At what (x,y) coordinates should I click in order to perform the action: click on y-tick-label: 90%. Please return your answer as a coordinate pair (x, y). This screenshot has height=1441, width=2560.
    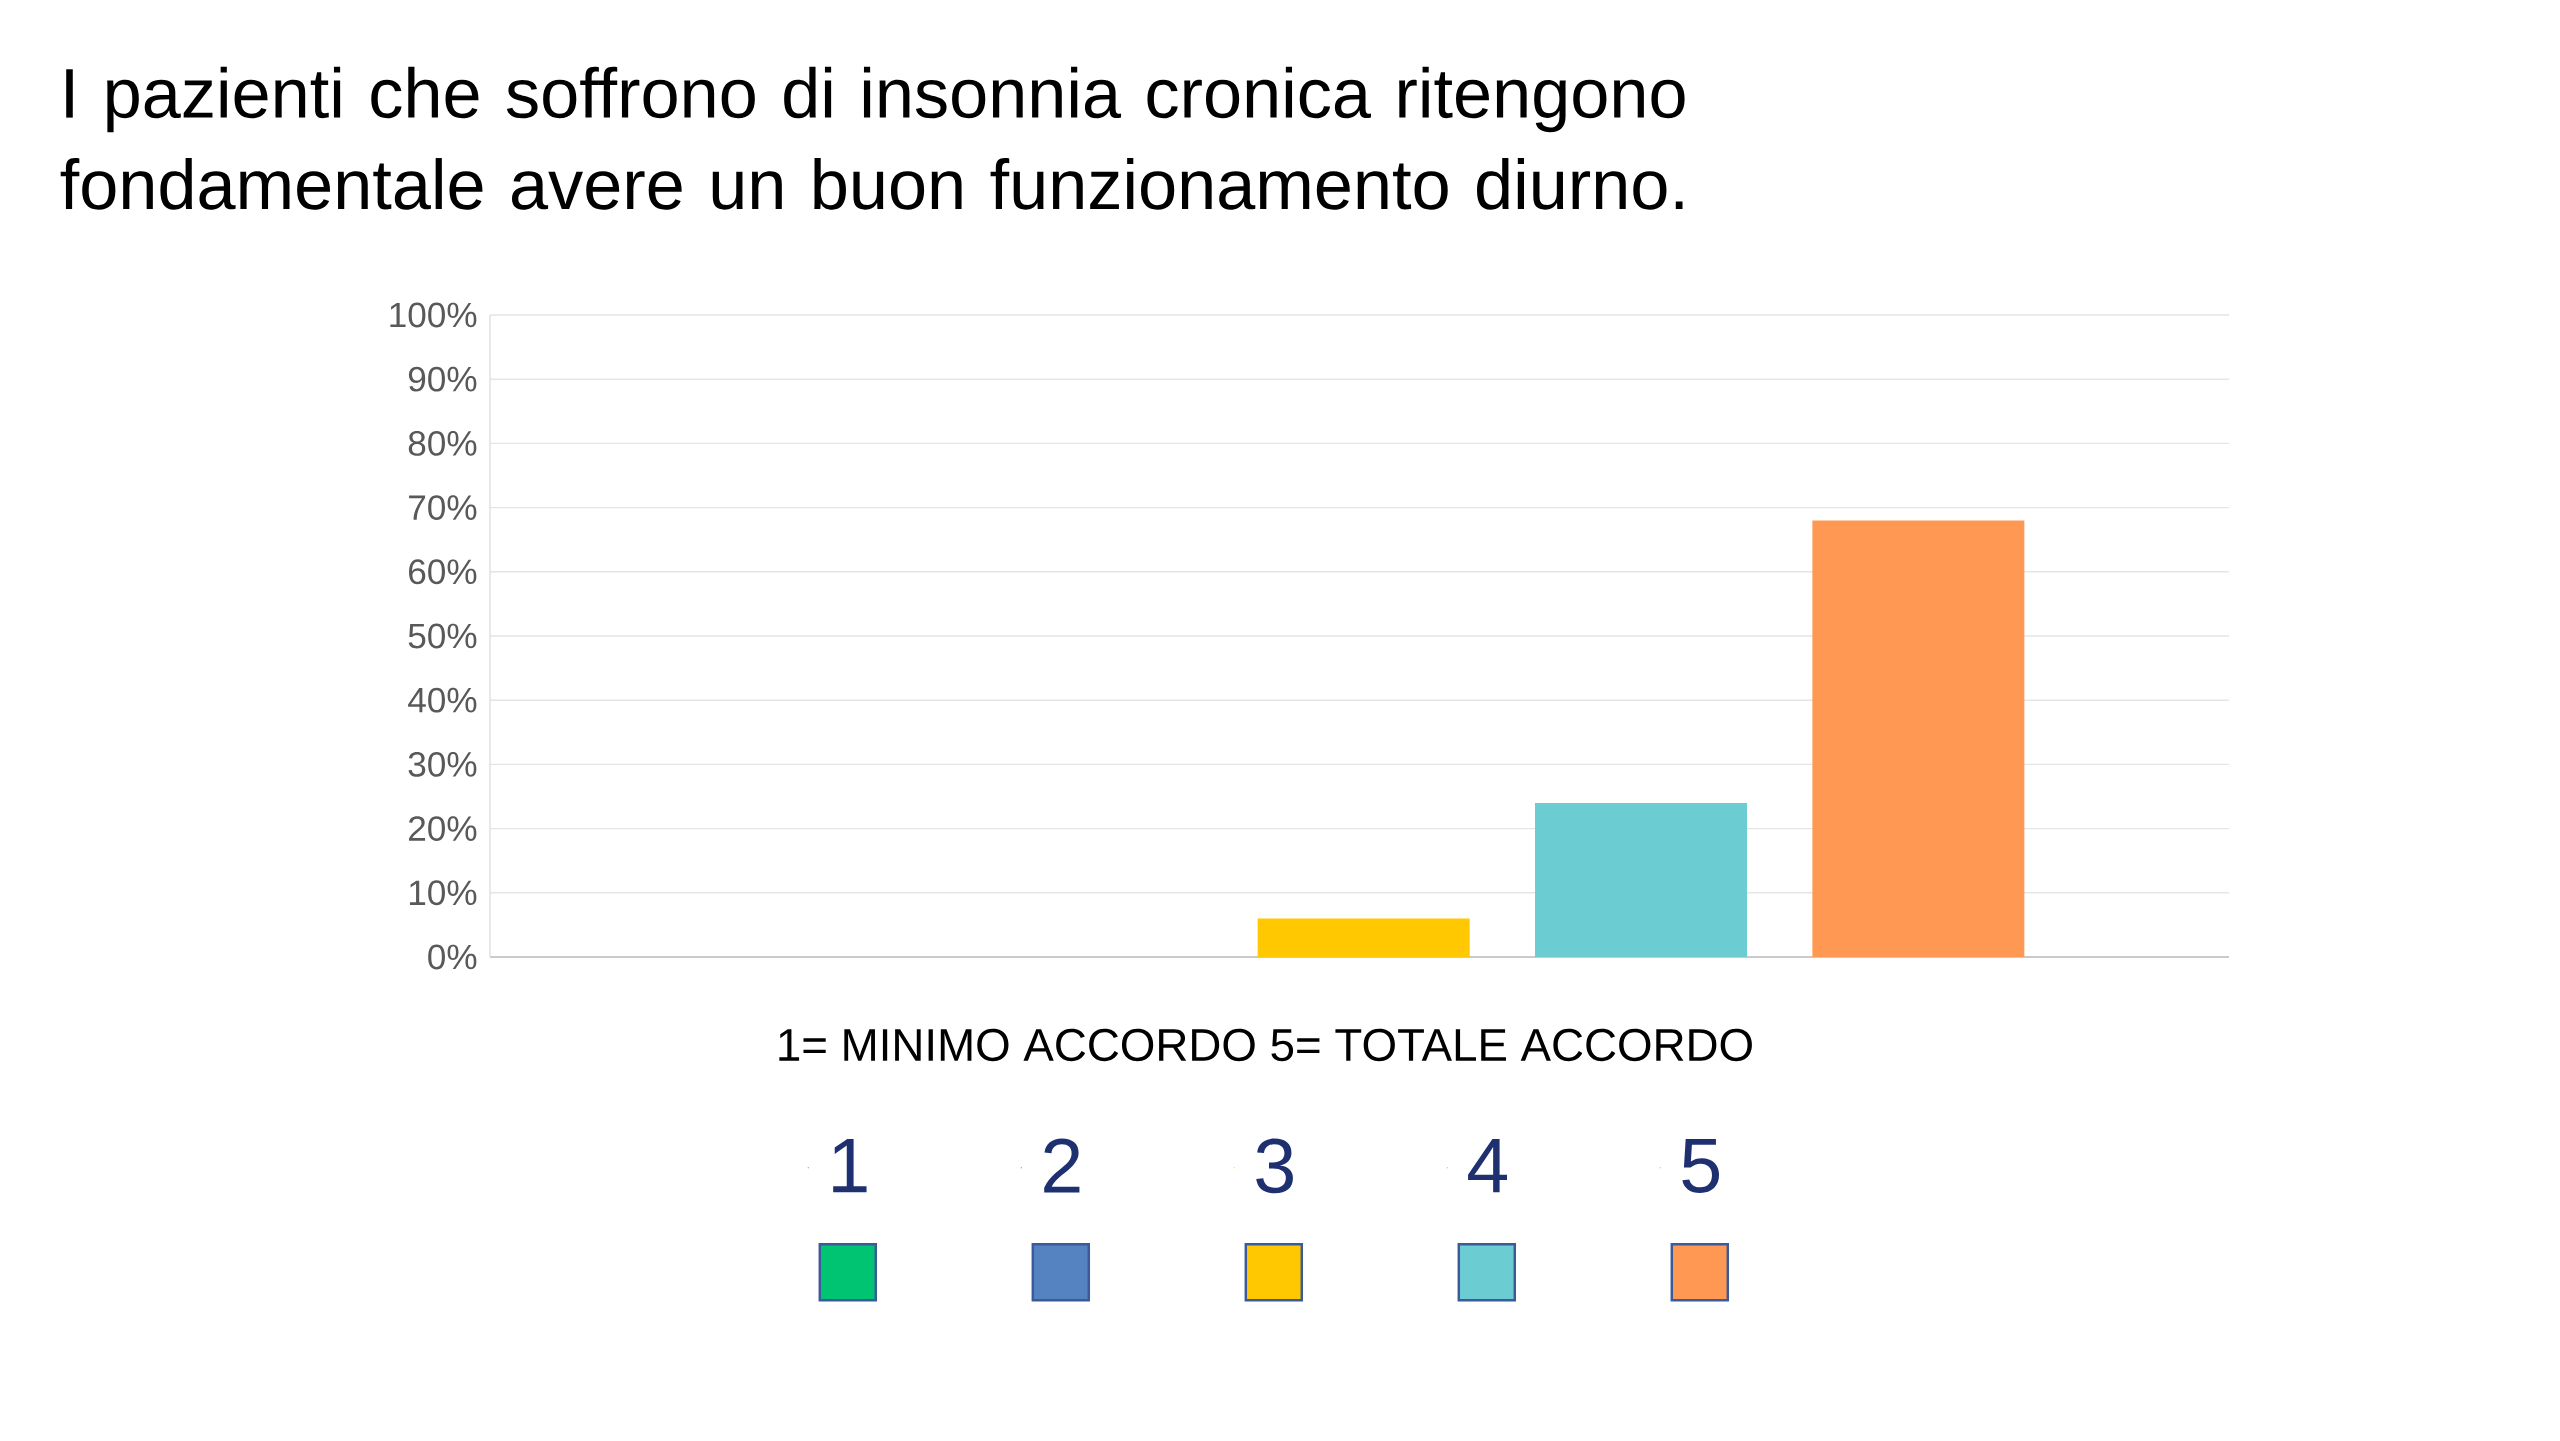
    Looking at the image, I should click on (442, 379).